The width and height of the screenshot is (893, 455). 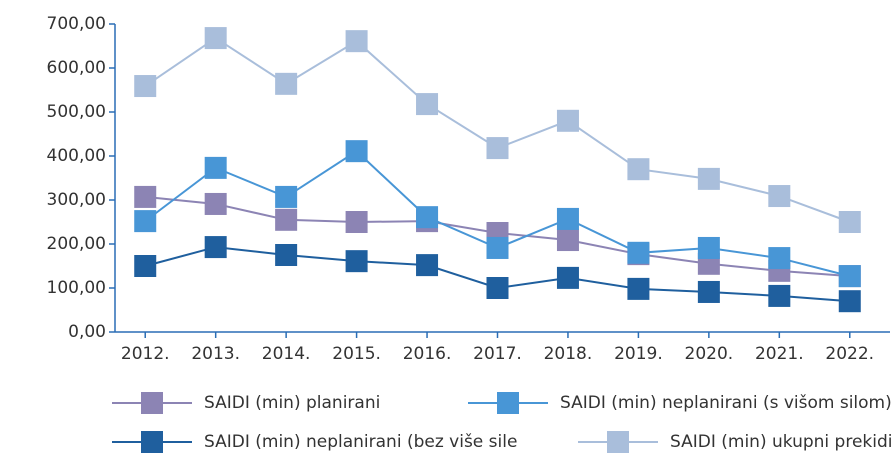 What do you see at coordinates (76, 112) in the screenshot?
I see `y-tick-label: 500,00` at bounding box center [76, 112].